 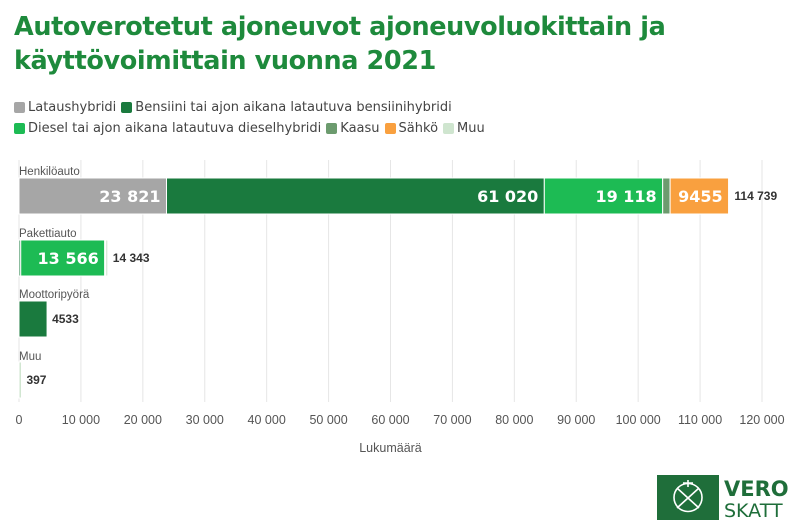 I want to click on segment-label: 23 821, so click(x=129, y=196).